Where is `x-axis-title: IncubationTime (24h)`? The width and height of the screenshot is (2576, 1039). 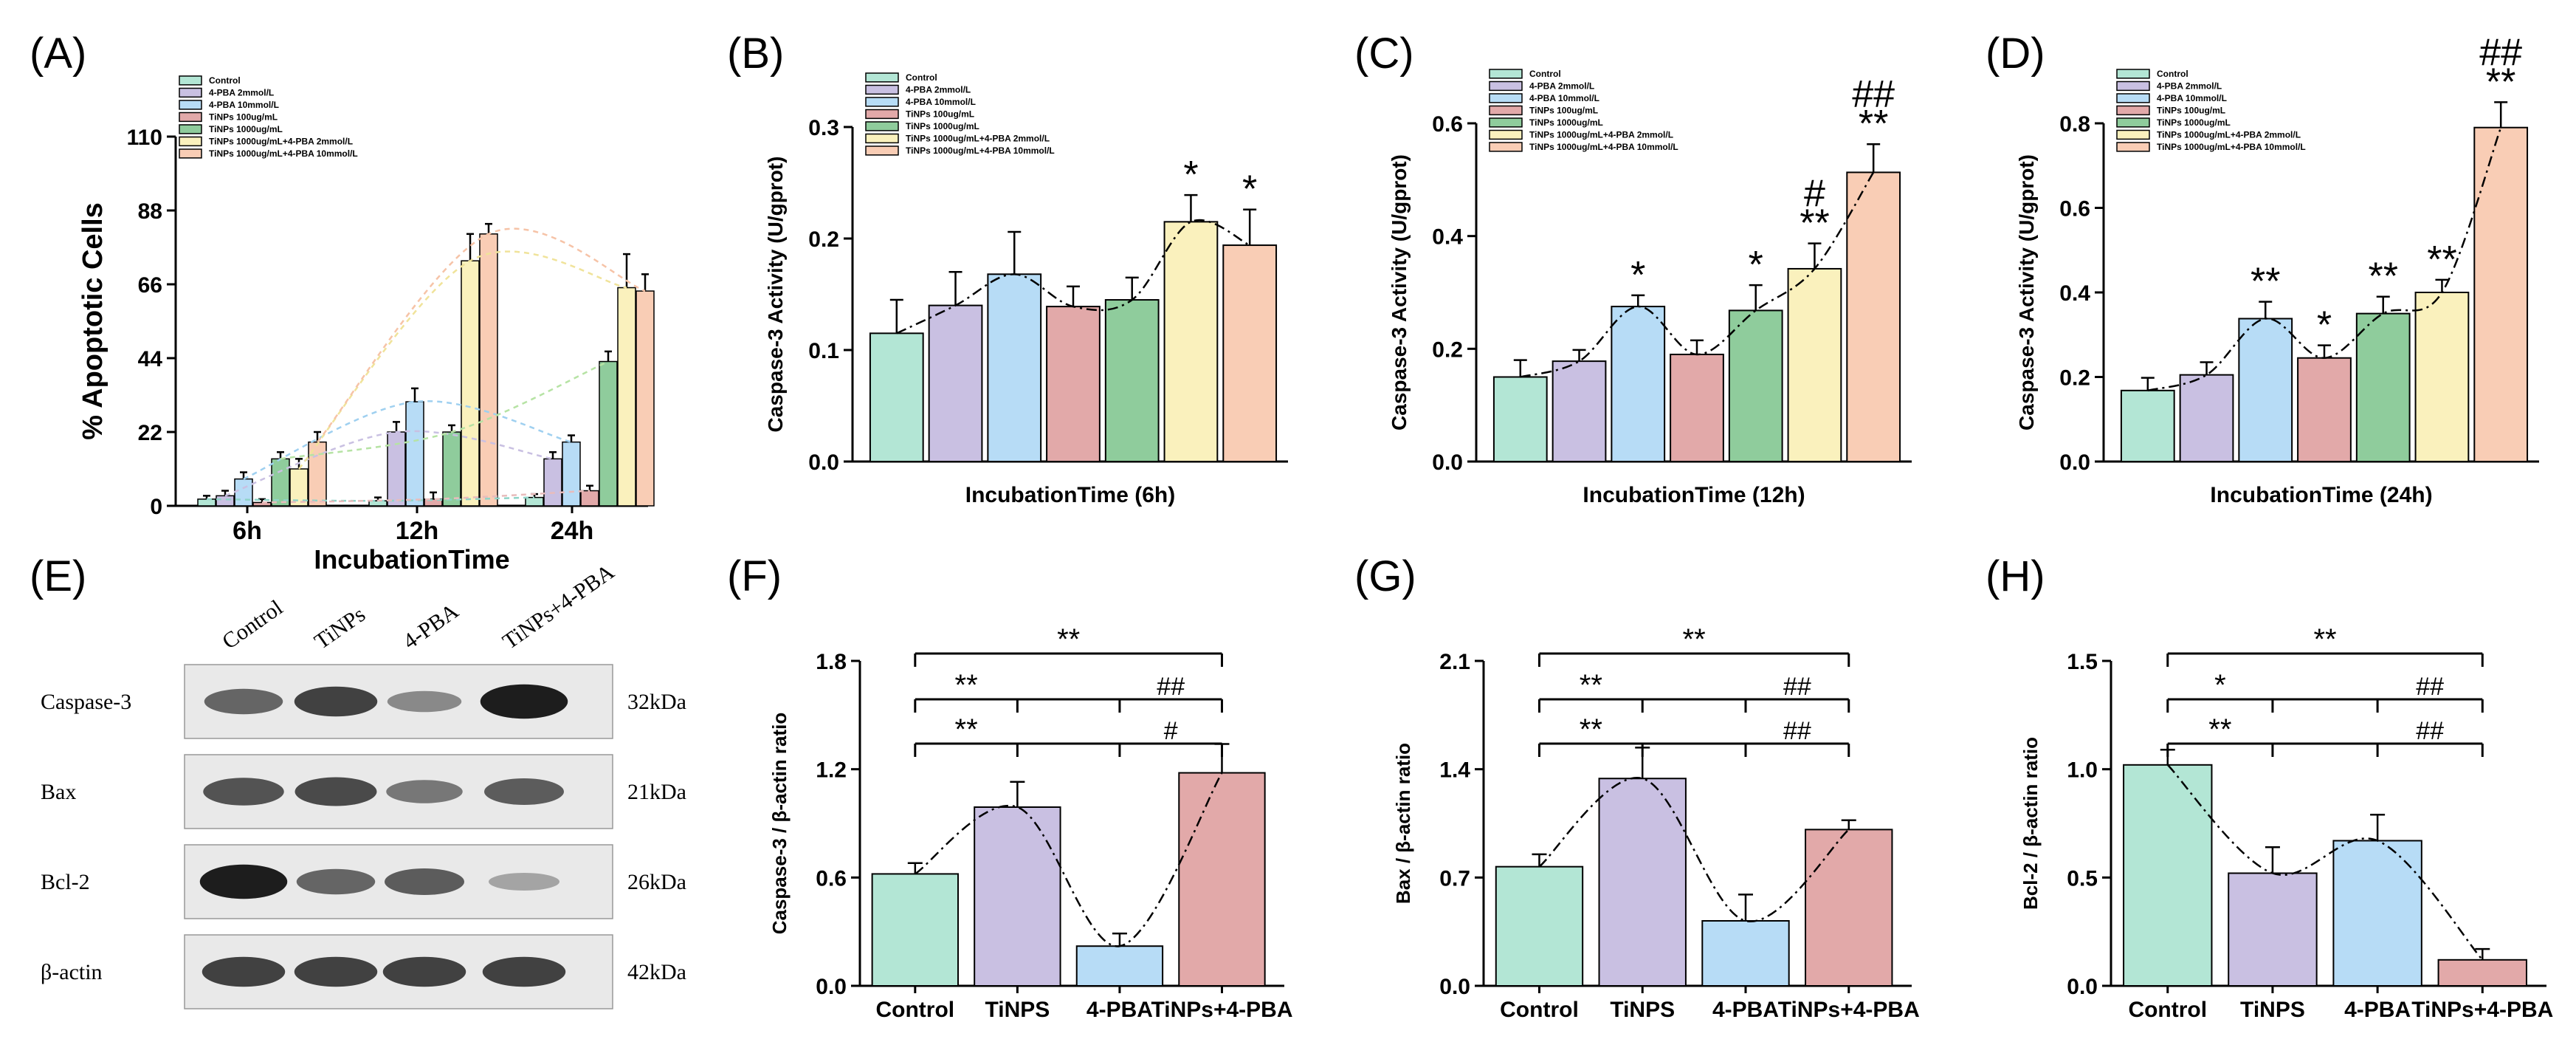
x-axis-title: IncubationTime (24h) is located at coordinates (2321, 495).